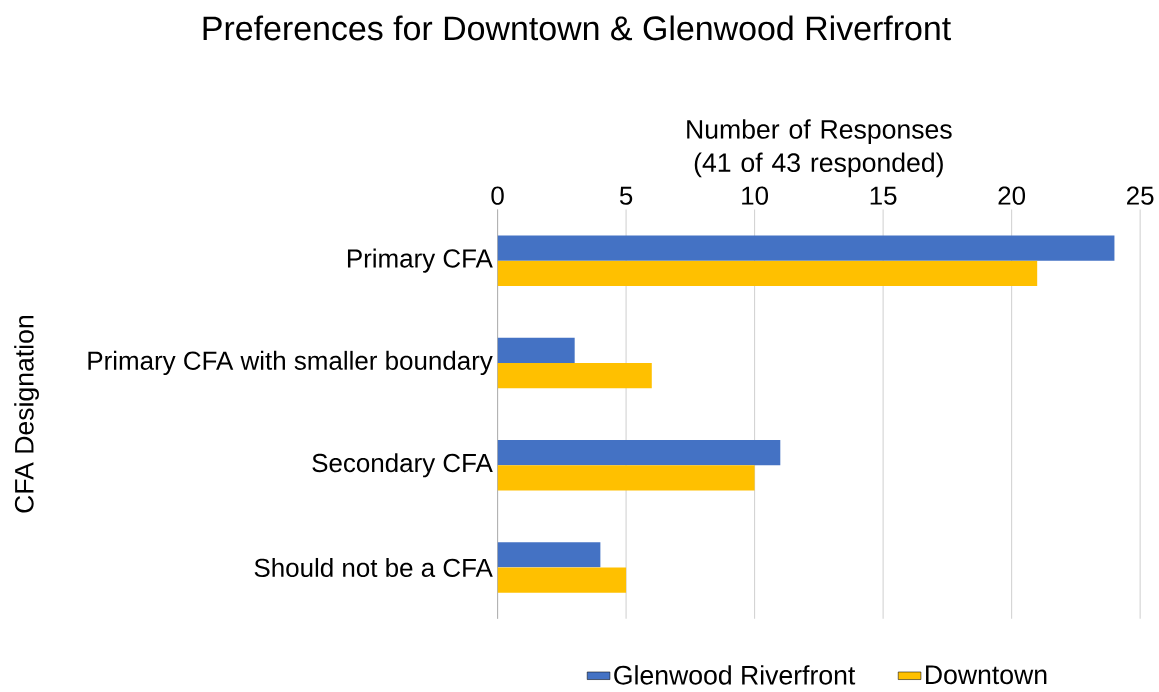  I want to click on x-tick-label: 20, so click(1012, 195).